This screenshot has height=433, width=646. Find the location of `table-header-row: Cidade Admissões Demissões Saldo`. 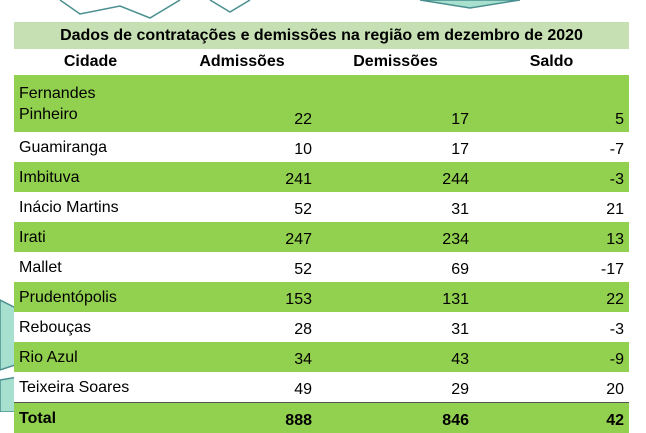

table-header-row: Cidade Admissões Demissões Saldo is located at coordinates (321, 62).